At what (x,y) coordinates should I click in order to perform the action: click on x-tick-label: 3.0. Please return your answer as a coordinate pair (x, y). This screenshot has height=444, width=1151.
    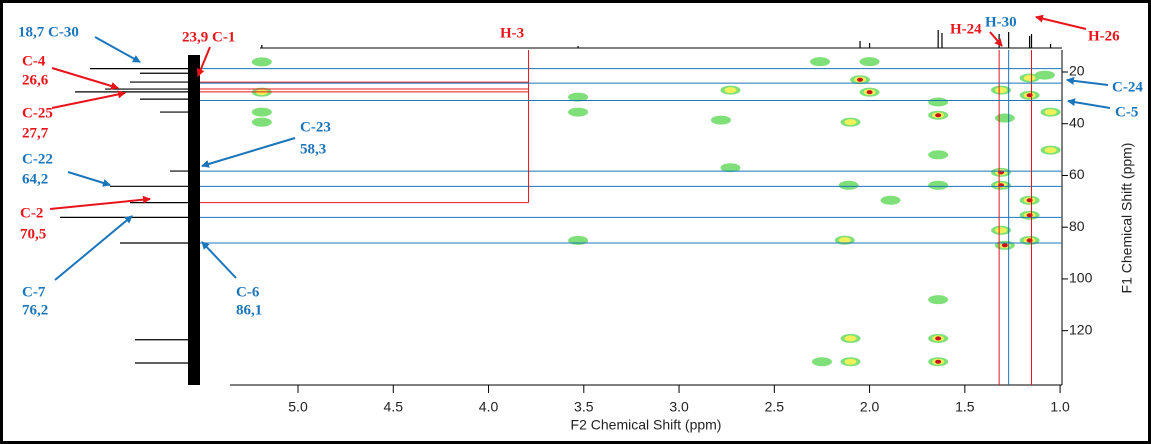
    Looking at the image, I should click on (679, 407).